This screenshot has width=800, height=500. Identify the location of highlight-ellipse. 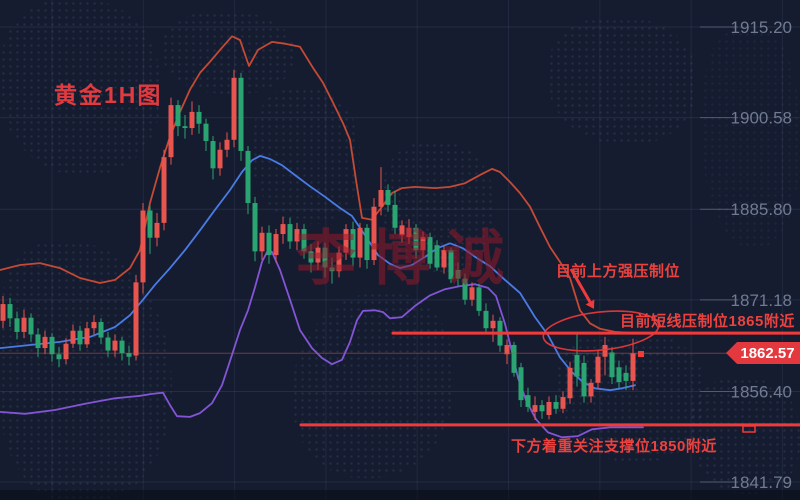
(600, 331).